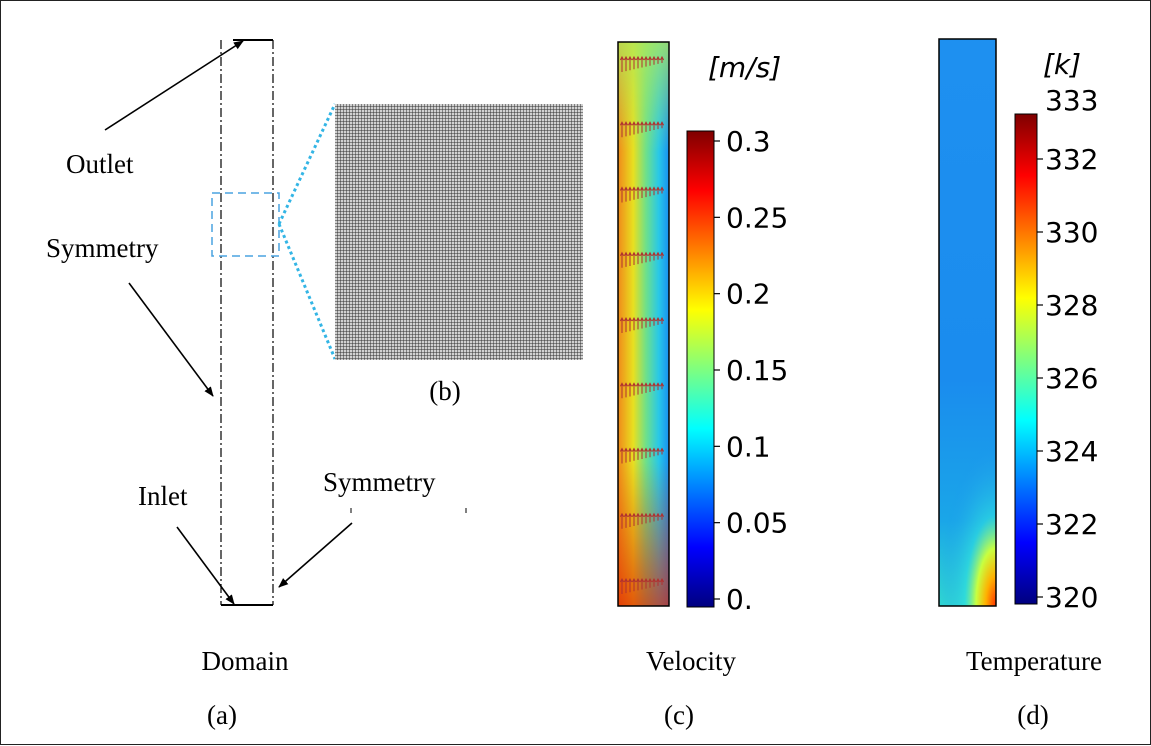 Image resolution: width=1151 pixels, height=746 pixels. What do you see at coordinates (307, 164) in the screenshot?
I see `zoom-line-top` at bounding box center [307, 164].